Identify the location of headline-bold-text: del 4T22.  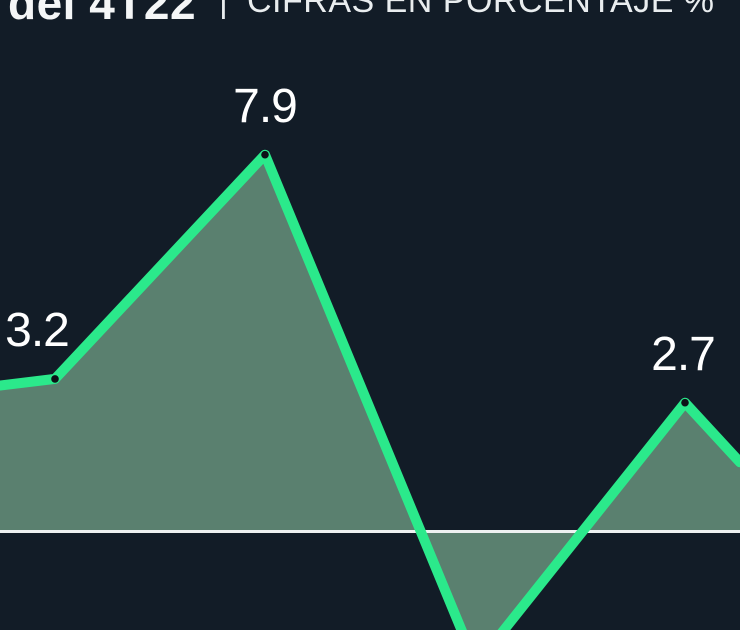
(102, 14).